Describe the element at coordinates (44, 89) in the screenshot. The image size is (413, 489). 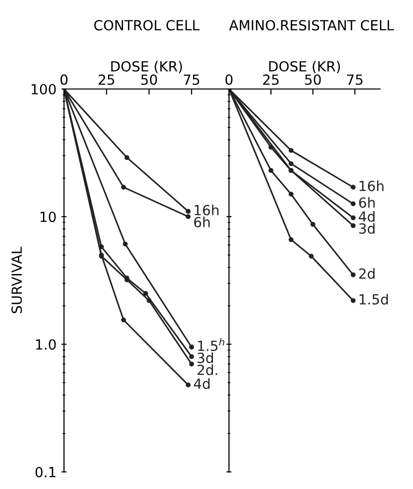
I see `y-tick-label: 100` at that location.